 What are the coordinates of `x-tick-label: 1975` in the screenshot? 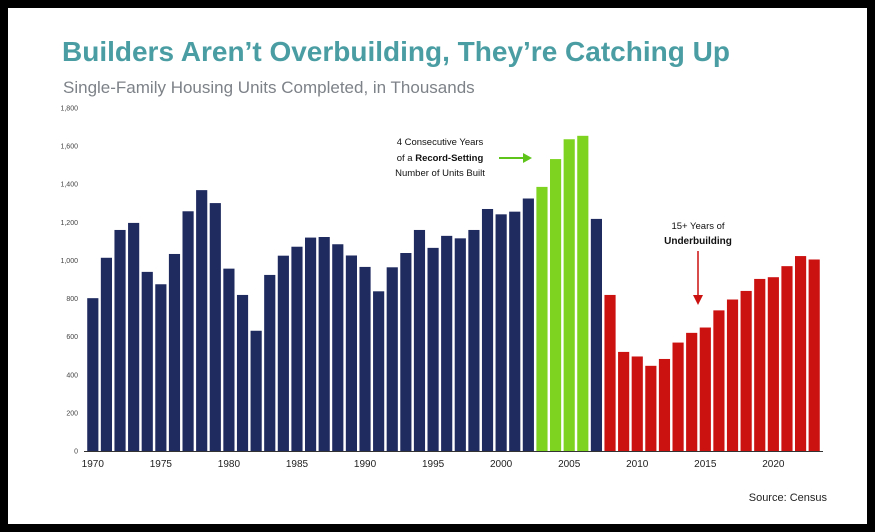 It's located at (161, 464).